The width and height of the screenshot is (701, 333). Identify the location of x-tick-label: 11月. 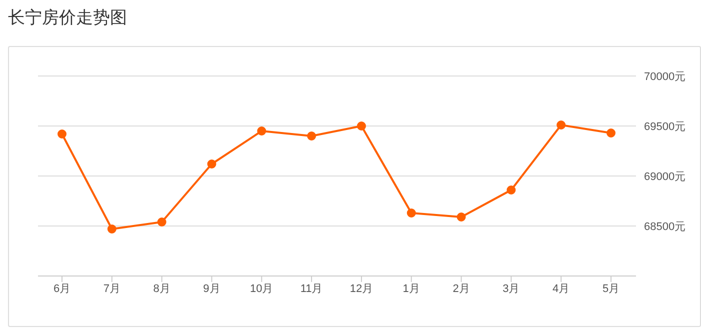
(311, 288).